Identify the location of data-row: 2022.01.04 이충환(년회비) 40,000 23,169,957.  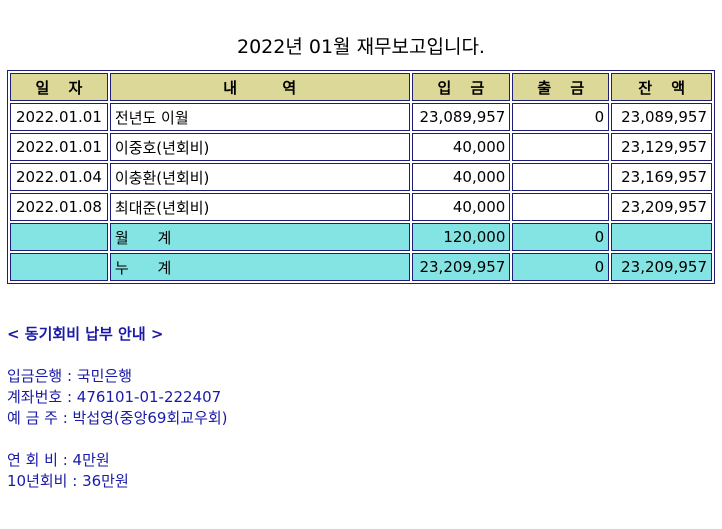
(361, 177).